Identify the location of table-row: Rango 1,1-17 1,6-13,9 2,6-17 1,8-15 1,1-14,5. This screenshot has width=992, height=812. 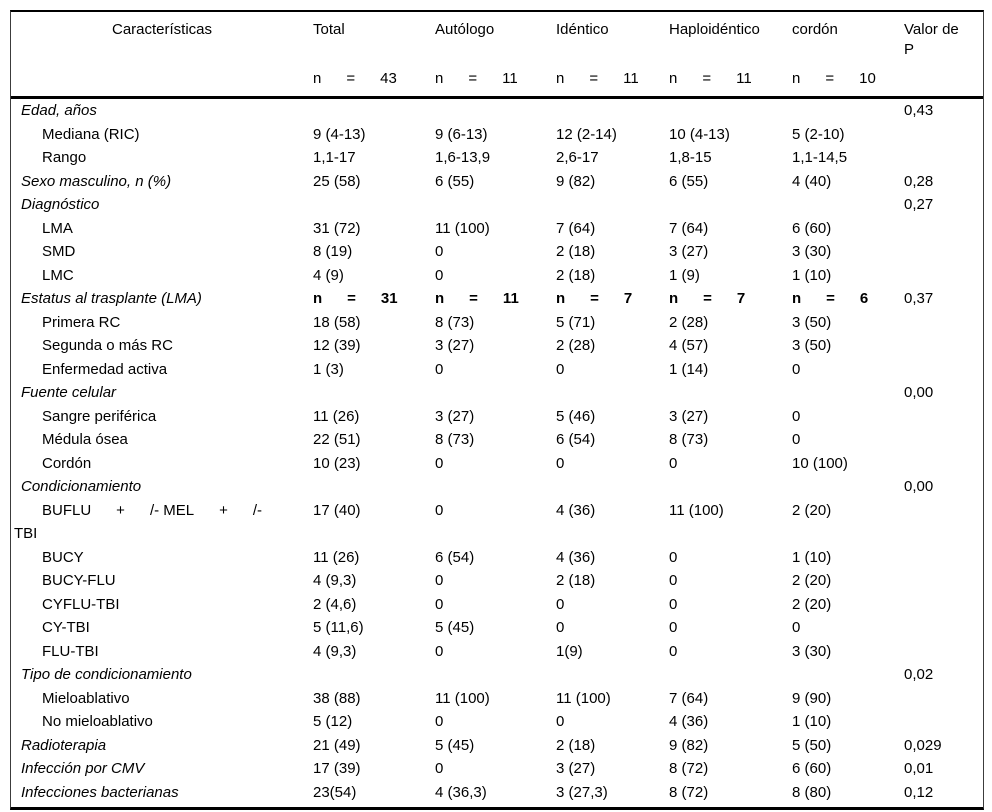
(497, 158).